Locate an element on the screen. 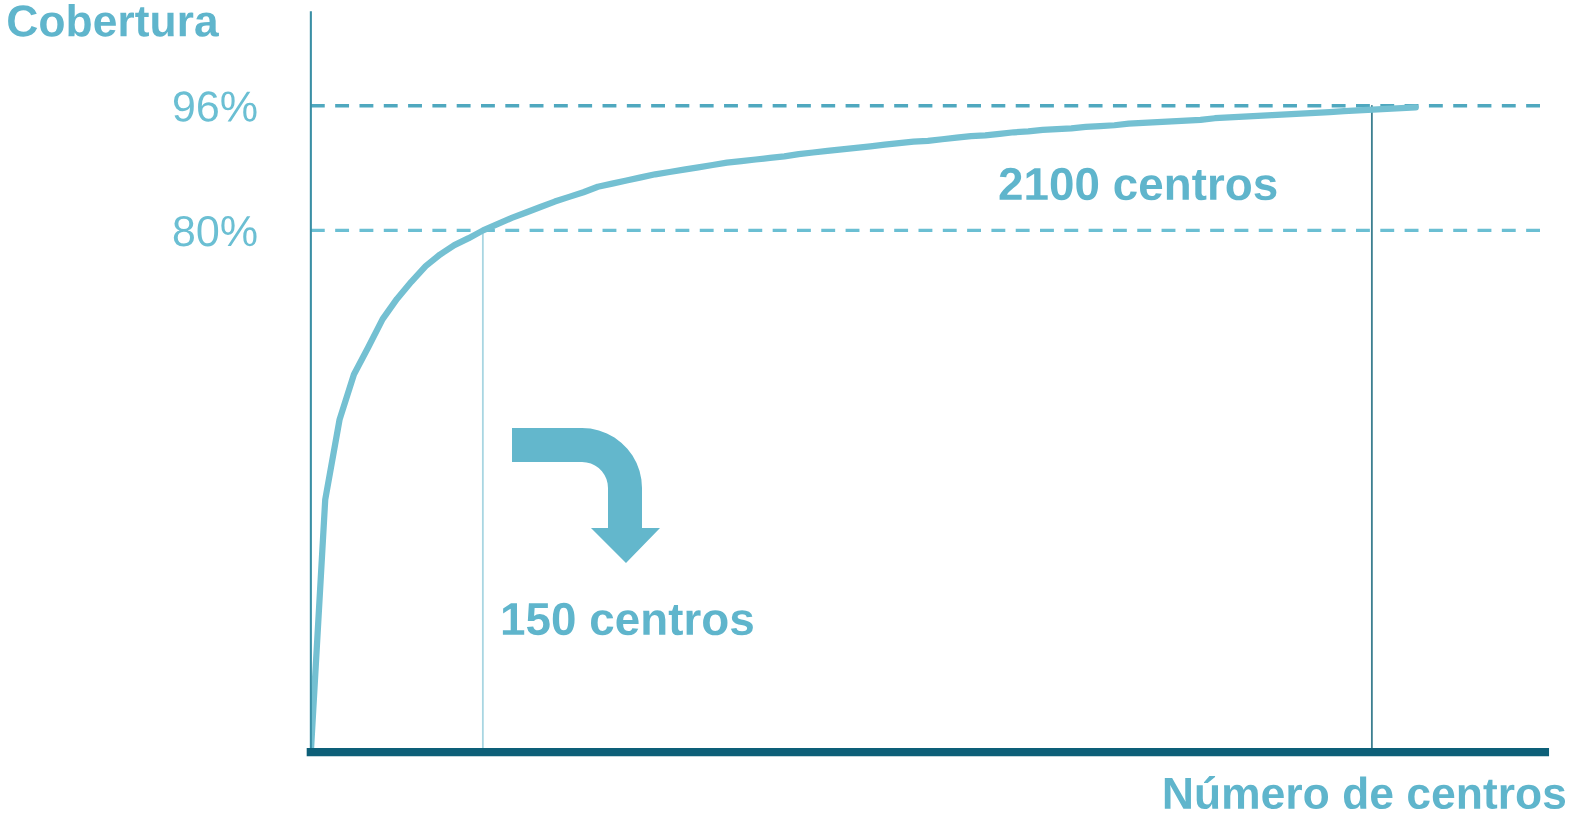  y-tick-label: 96% is located at coordinates (215, 106).